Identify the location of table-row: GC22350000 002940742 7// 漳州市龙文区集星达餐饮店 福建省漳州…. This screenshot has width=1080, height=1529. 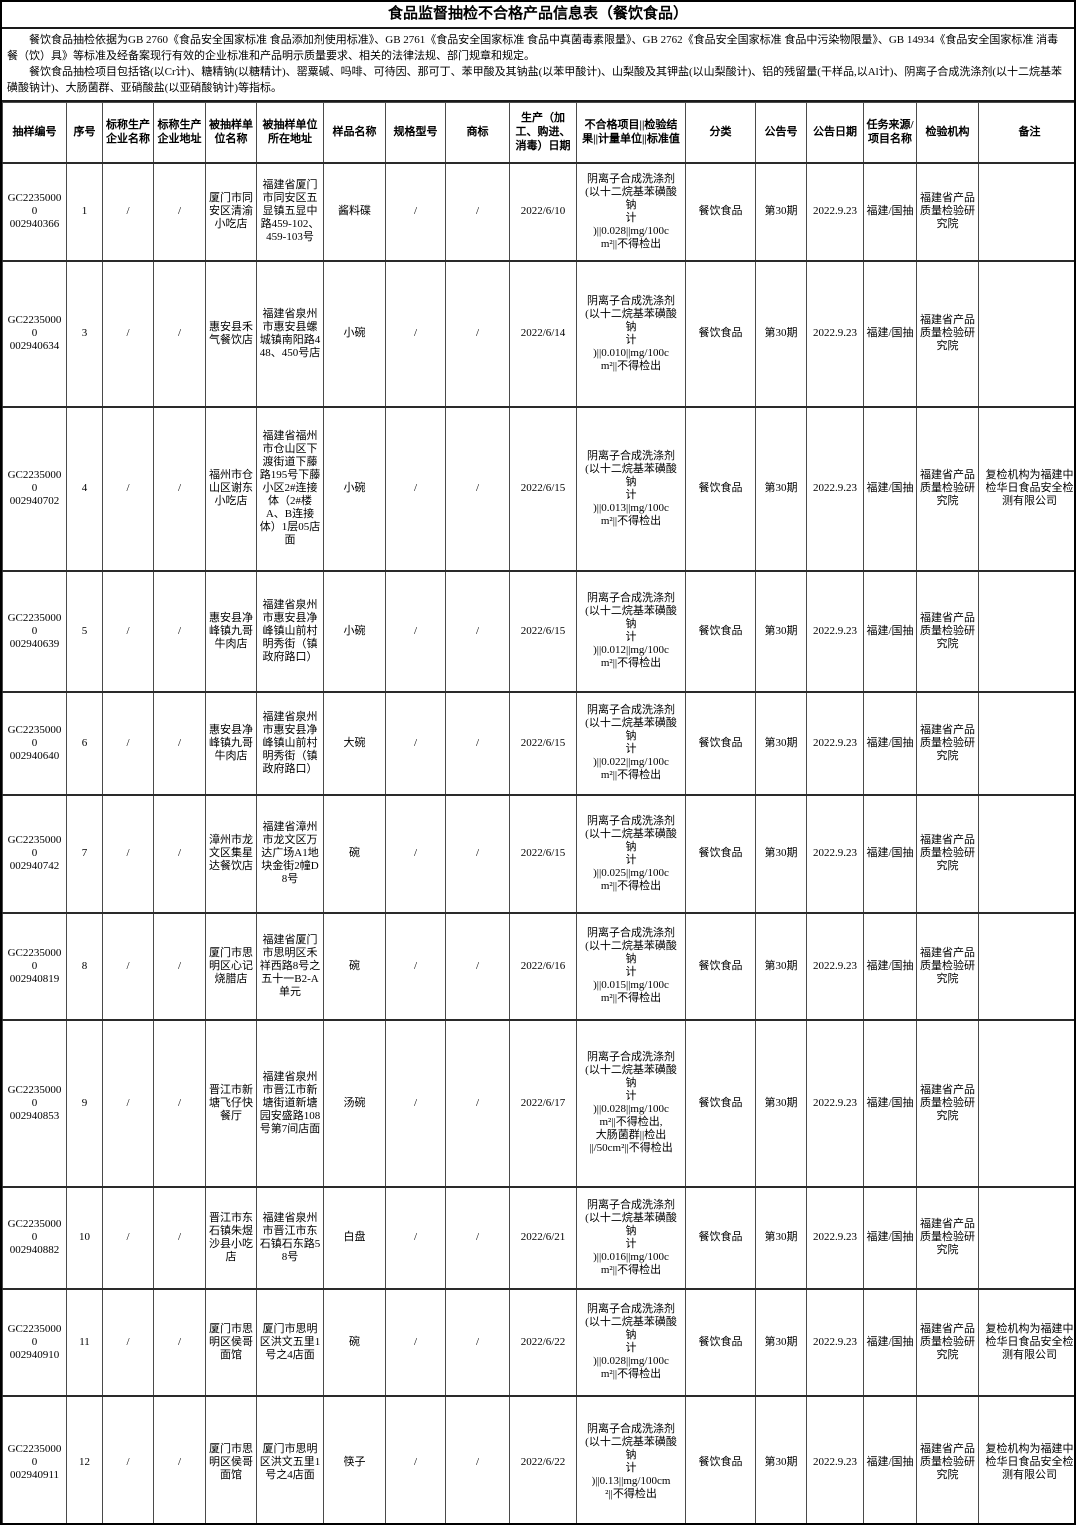
(538, 853).